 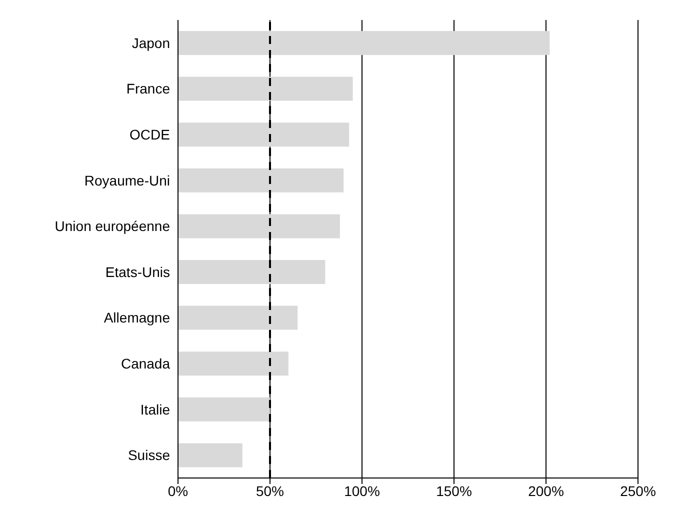 What do you see at coordinates (150, 134) in the screenshot?
I see `y-tick-label: OCDE` at bounding box center [150, 134].